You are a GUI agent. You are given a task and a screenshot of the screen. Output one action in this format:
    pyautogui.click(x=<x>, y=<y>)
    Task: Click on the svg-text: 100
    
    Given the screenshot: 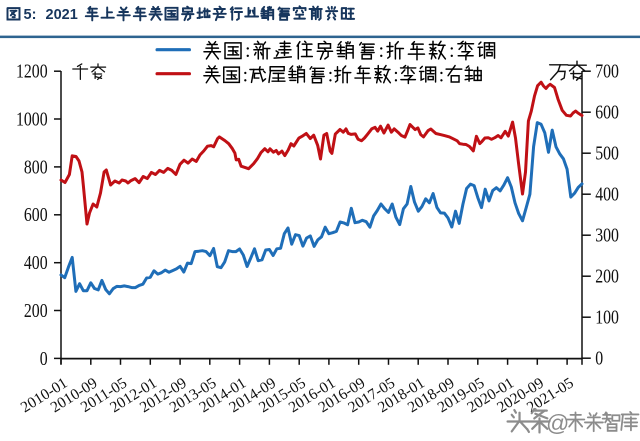 What is the action you would take?
    pyautogui.click(x=607, y=318)
    